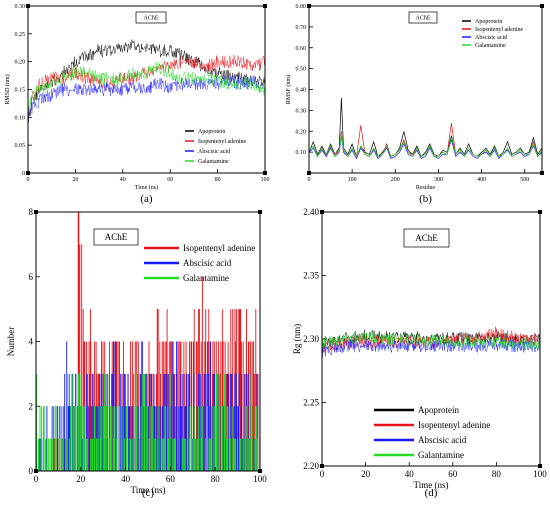  I want to click on y-tick-label: 8, so click(31, 212).